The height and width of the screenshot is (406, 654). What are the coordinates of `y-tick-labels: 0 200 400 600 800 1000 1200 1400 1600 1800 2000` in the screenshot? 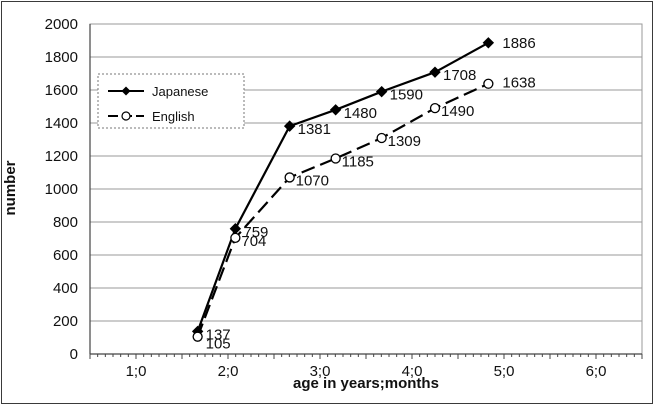 It's located at (61, 189).